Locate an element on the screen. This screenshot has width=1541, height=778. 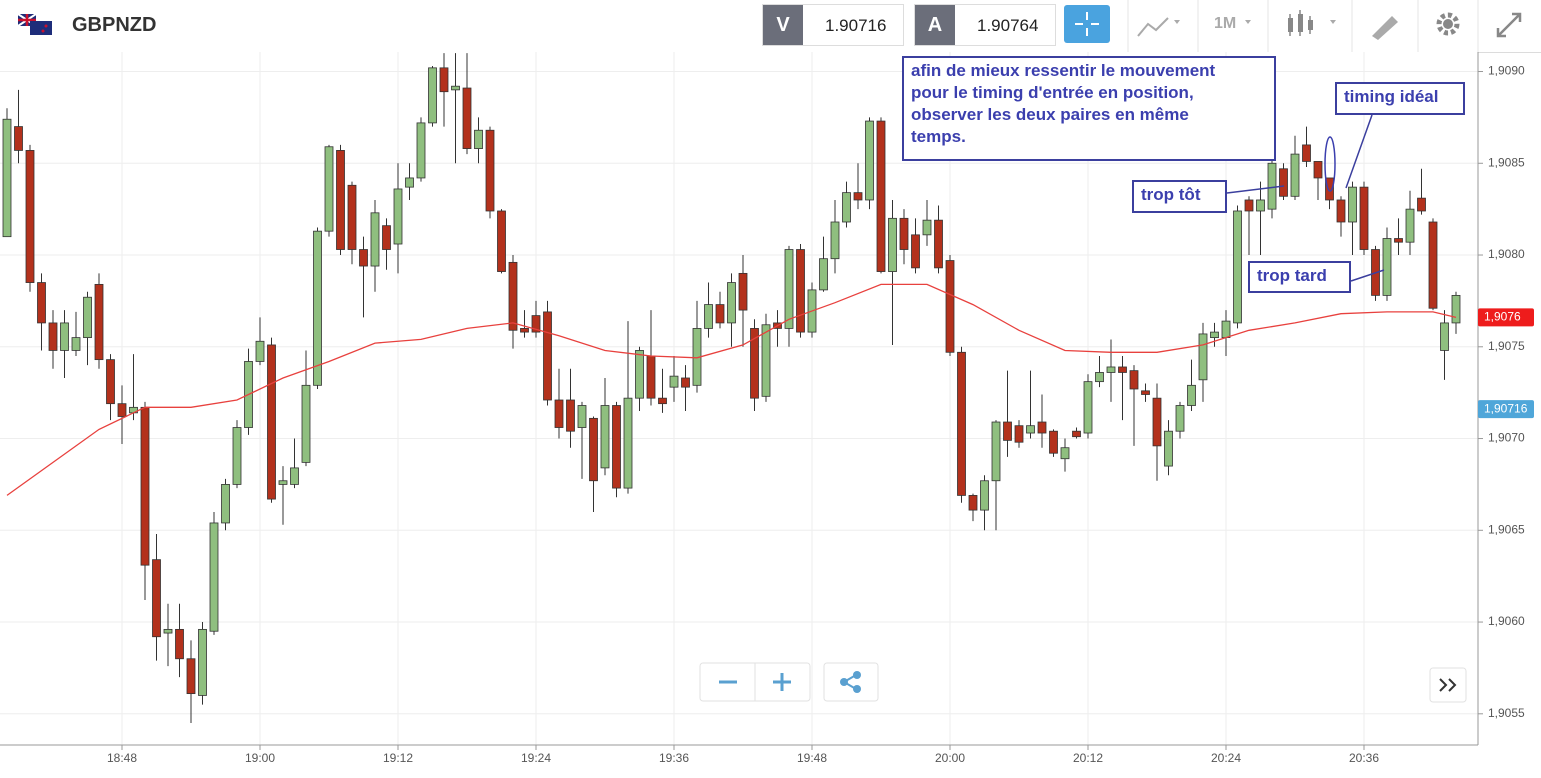
annotation-line: trop tard is located at coordinates (1292, 275).